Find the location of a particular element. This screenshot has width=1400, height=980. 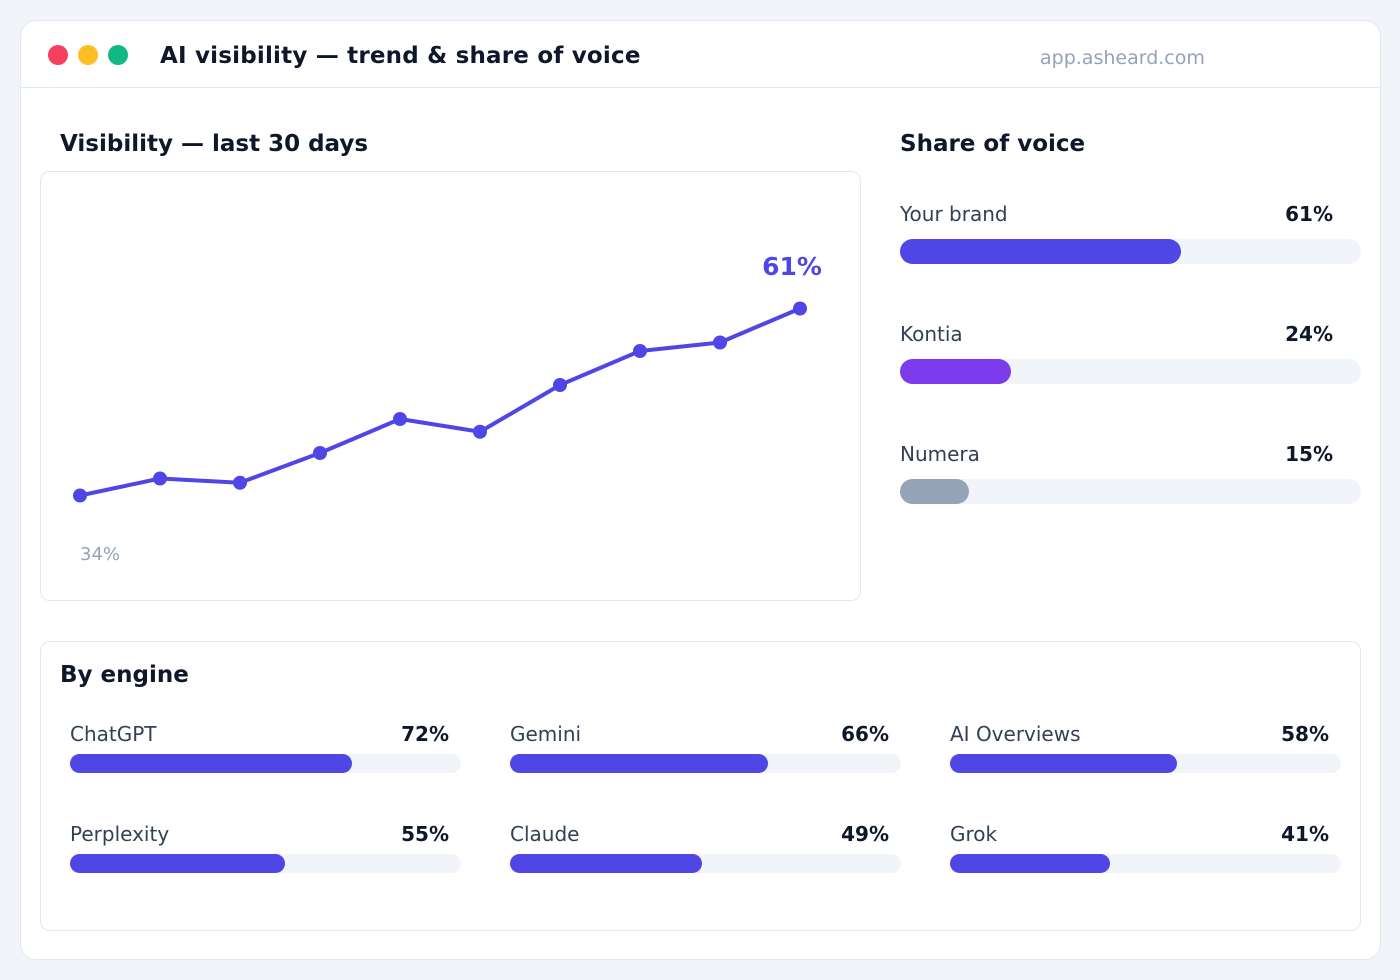

minimize-window-dot is located at coordinates (88, 55).